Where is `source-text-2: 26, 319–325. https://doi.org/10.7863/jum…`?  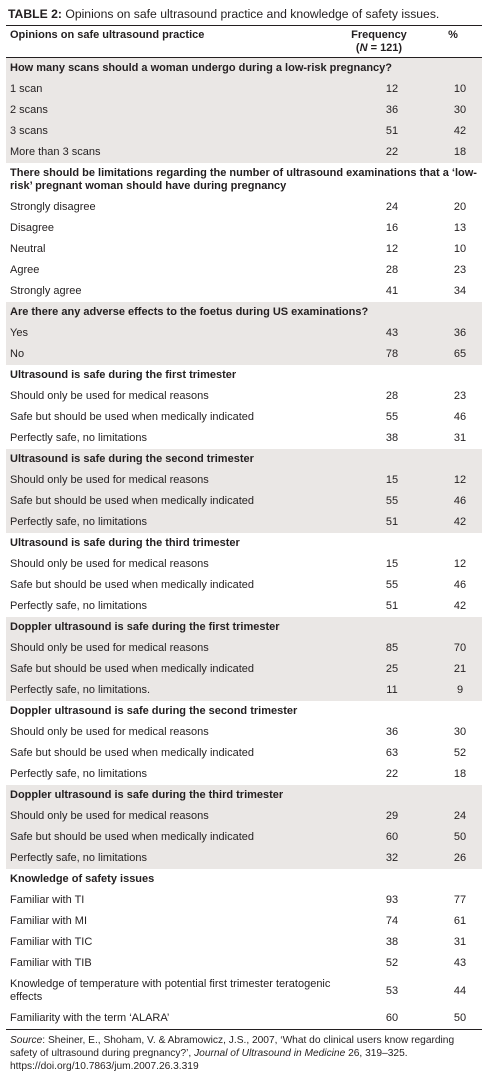
source-text-2: 26, 319–325. https://doi.org/10.7863/jum… is located at coordinates (209, 1060).